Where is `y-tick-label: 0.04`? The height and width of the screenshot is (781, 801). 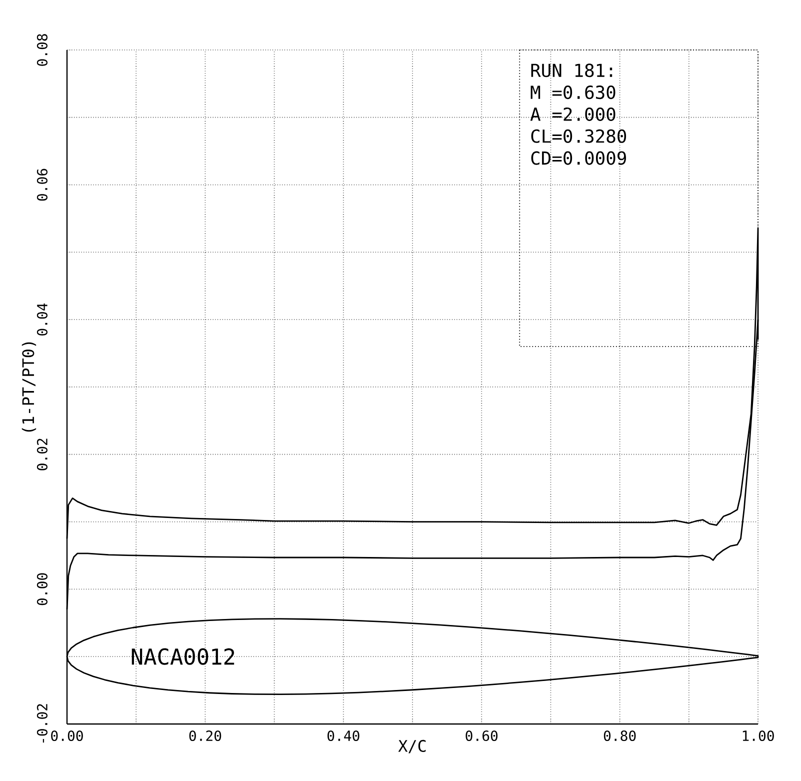 y-tick-label: 0.04 is located at coordinates (42, 319).